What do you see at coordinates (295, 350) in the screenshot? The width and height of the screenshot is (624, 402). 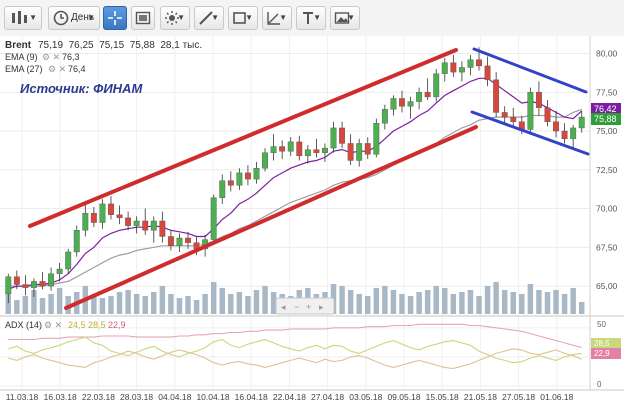 I see `di-plus-line` at bounding box center [295, 350].